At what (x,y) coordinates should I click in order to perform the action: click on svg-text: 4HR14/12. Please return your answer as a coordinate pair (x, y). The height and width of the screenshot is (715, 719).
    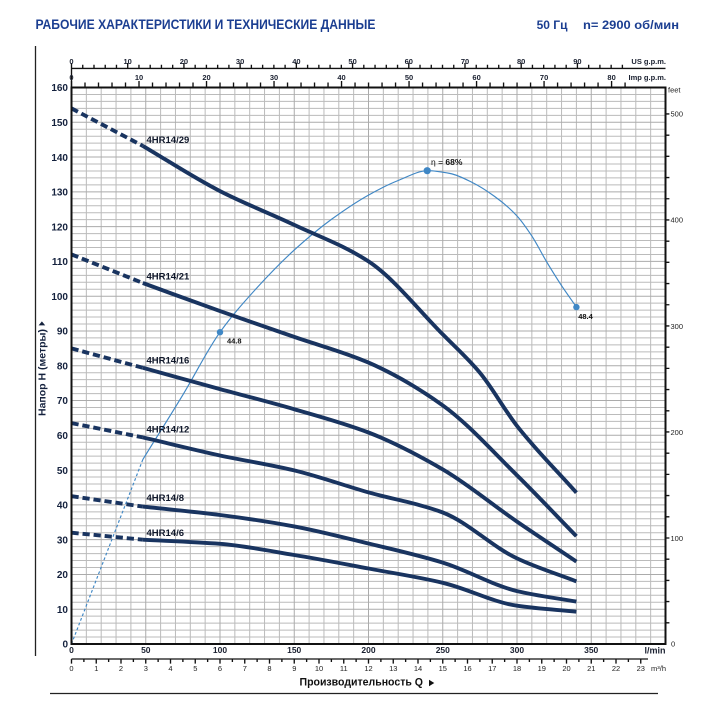
    Looking at the image, I should click on (168, 430).